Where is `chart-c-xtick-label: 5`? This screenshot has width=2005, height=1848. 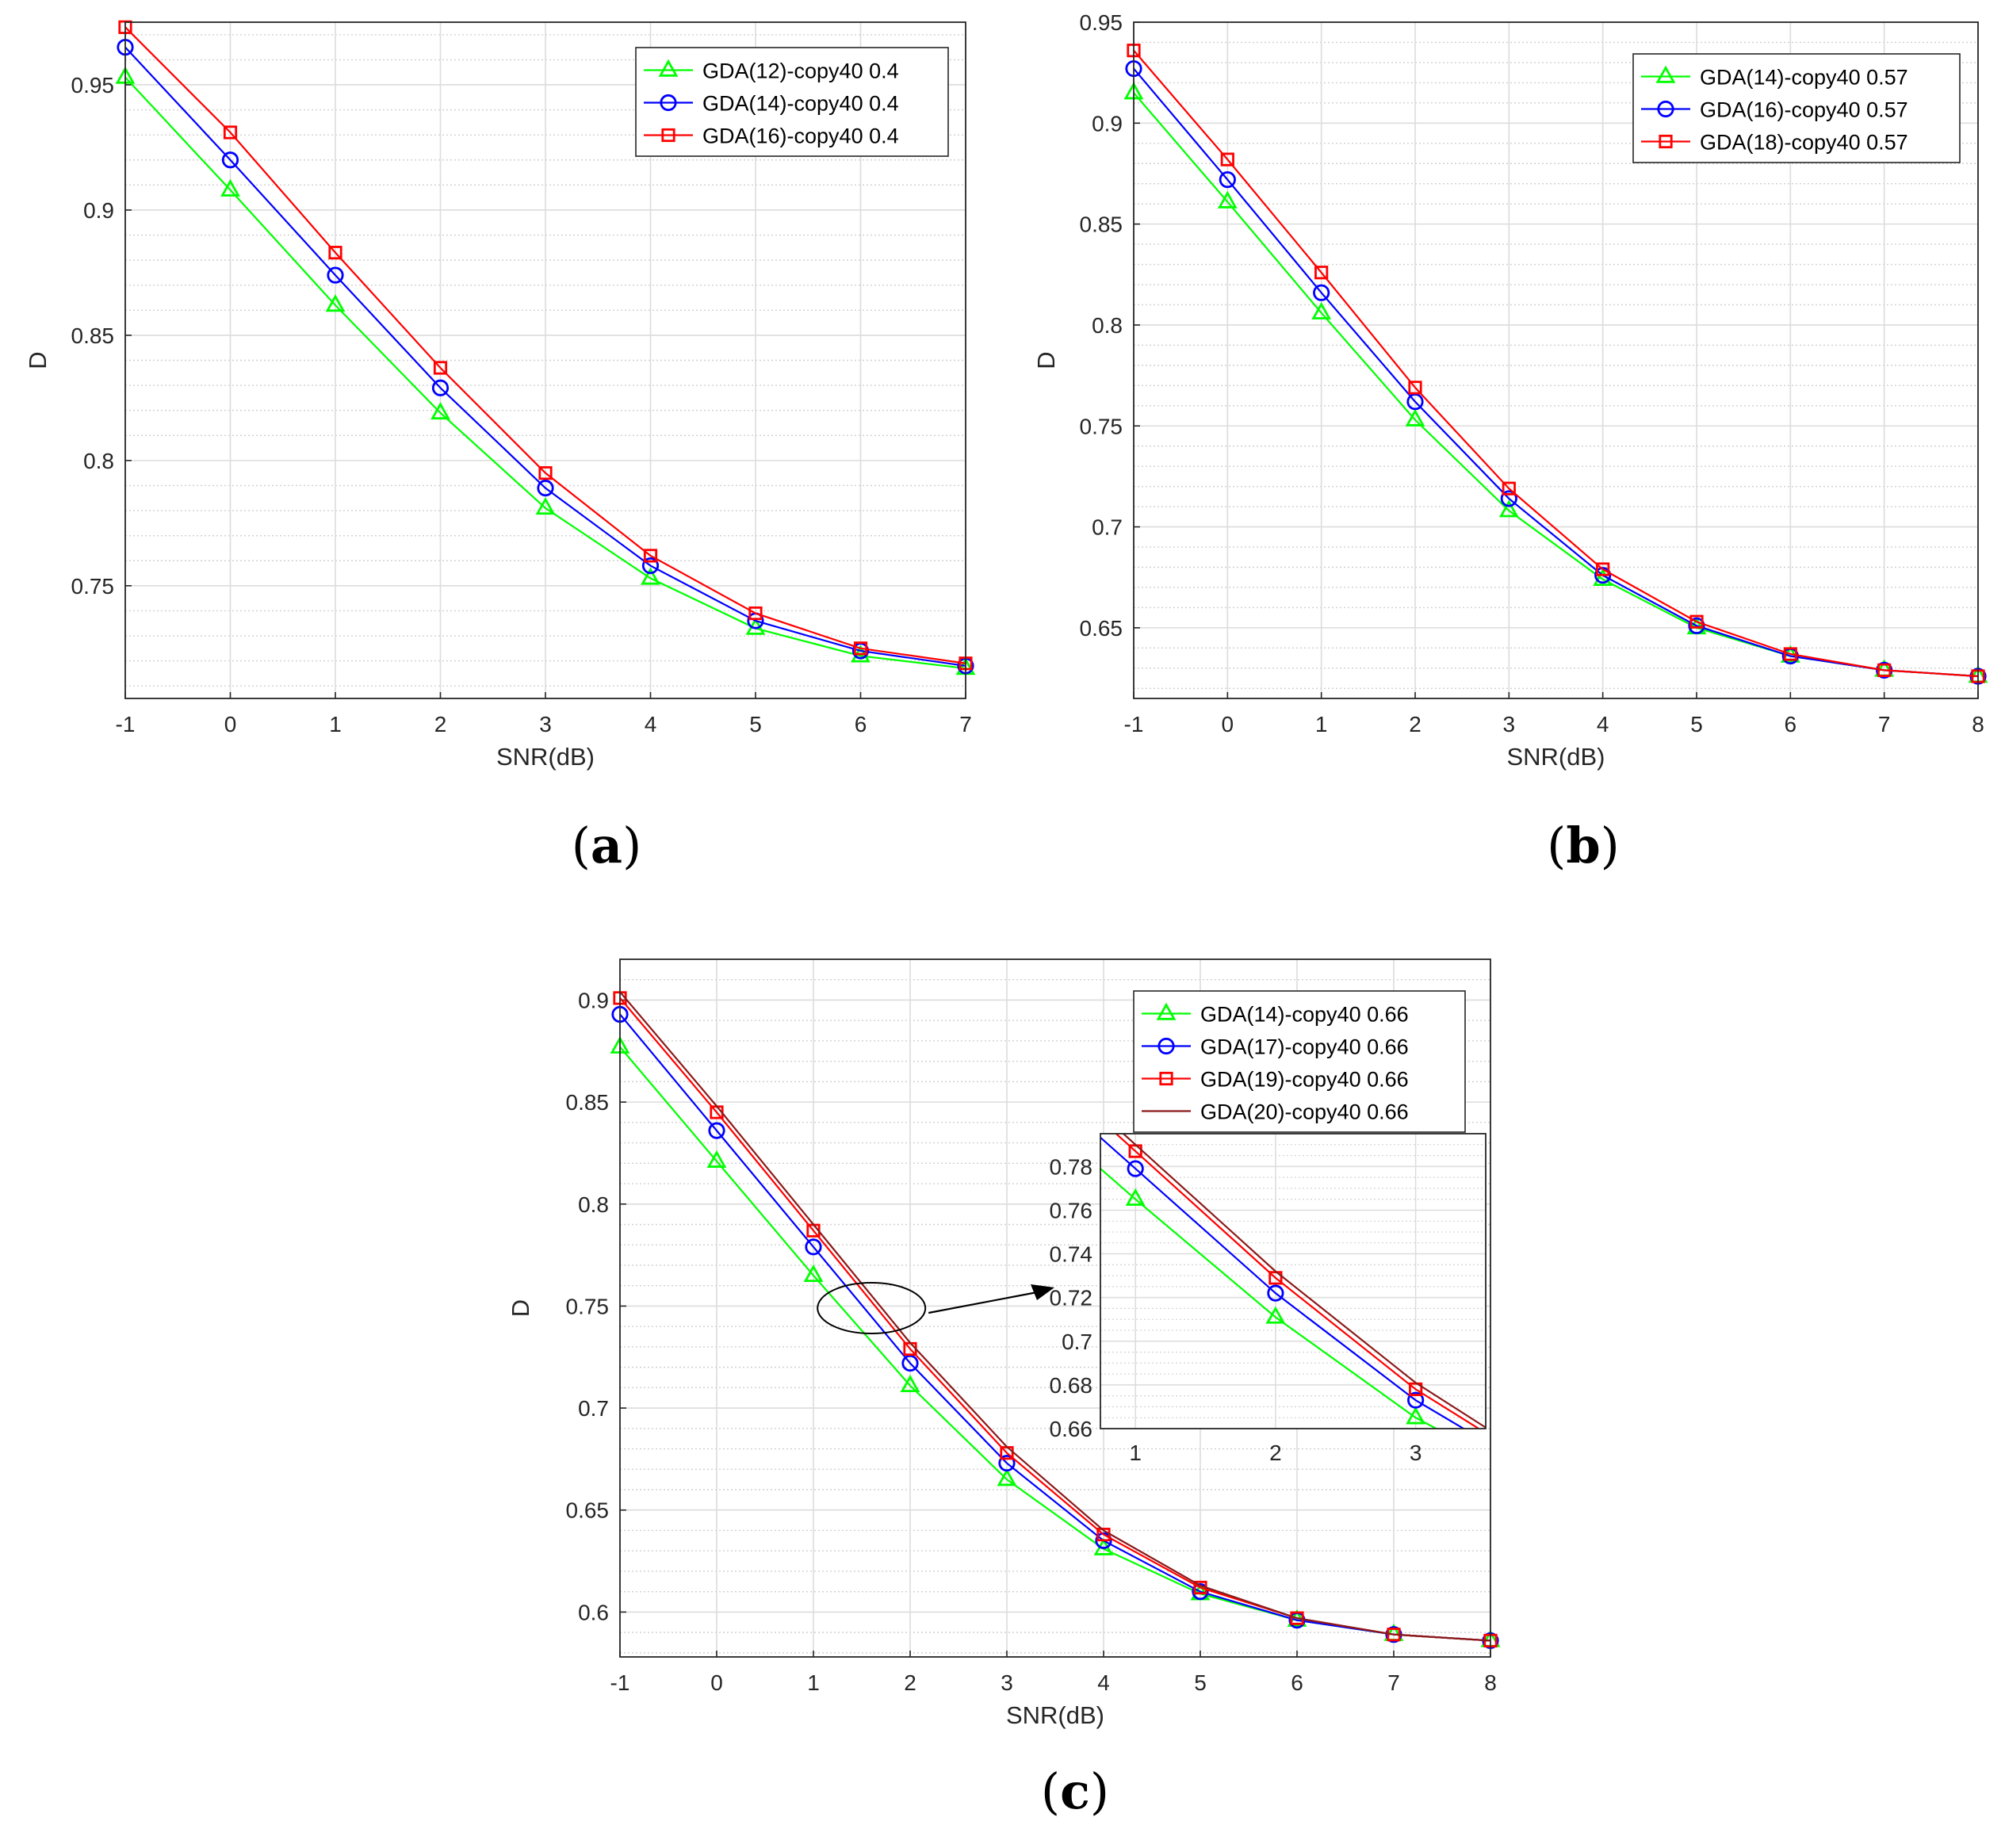 chart-c-xtick-label: 5 is located at coordinates (1201, 1683).